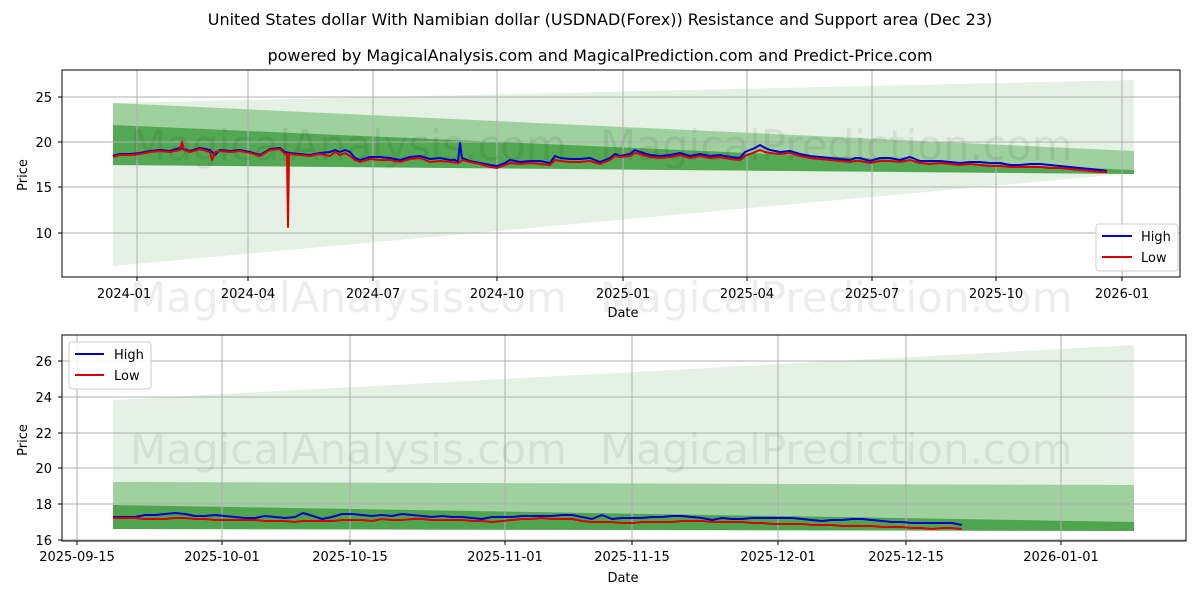 The height and width of the screenshot is (600, 1200). I want to click on top-xtick-label: 2025-04, so click(747, 294).